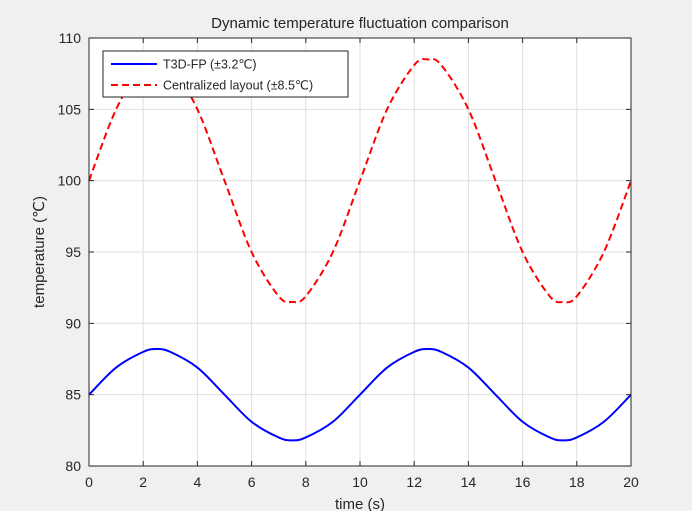 The height and width of the screenshot is (511, 692). I want to click on x-tick-label: 14, so click(469, 482).